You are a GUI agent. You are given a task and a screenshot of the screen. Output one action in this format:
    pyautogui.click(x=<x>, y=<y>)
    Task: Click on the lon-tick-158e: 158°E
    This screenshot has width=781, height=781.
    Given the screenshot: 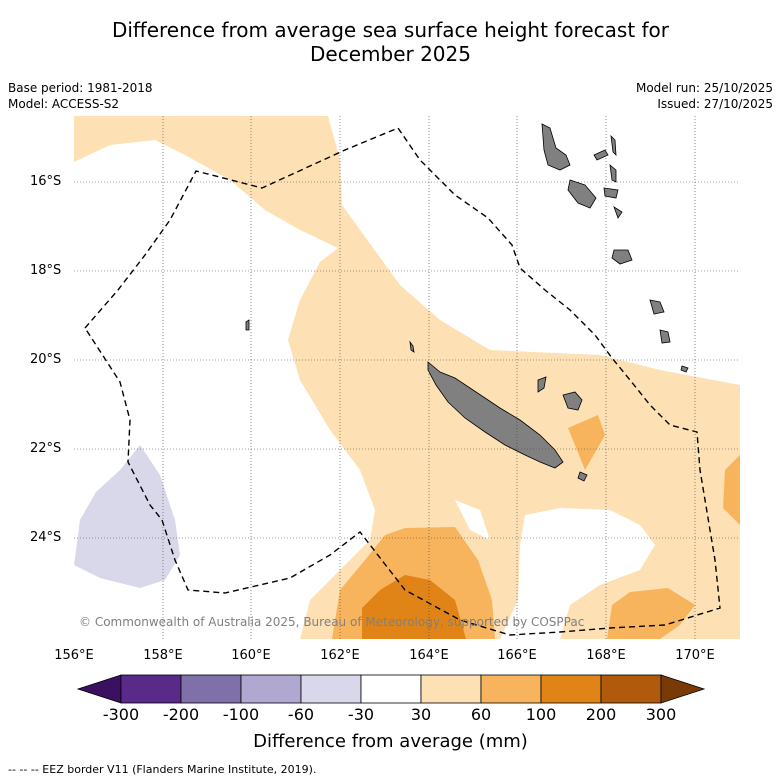 What is the action you would take?
    pyautogui.click(x=163, y=655)
    